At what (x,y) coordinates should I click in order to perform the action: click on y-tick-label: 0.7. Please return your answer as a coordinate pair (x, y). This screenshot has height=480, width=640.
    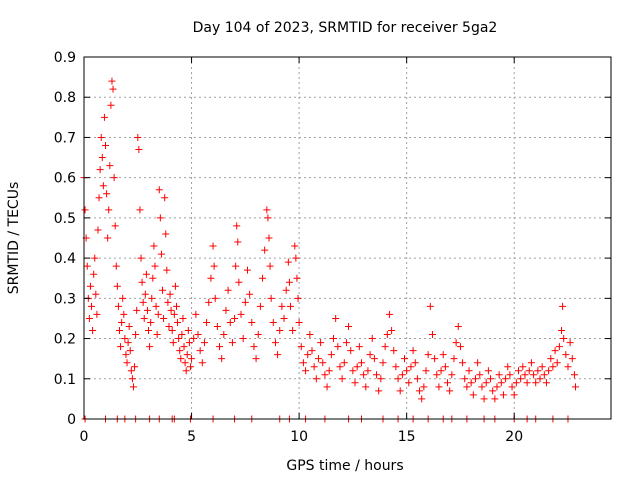
    Looking at the image, I should click on (65, 138).